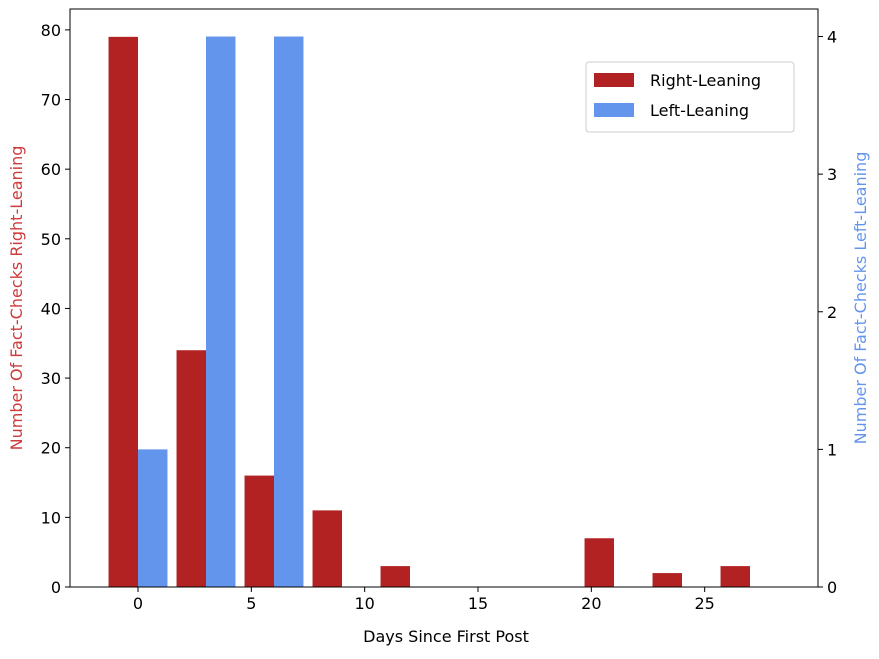  What do you see at coordinates (364, 603) in the screenshot?
I see `x-tick-label: 10` at bounding box center [364, 603].